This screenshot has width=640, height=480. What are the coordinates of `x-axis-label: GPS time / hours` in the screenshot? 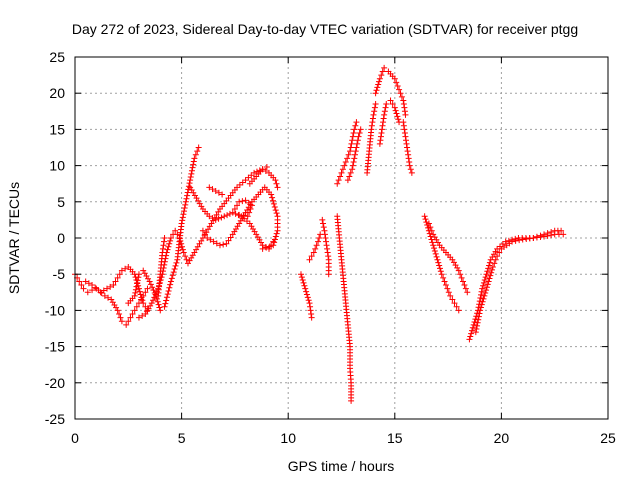 It's located at (341, 466).